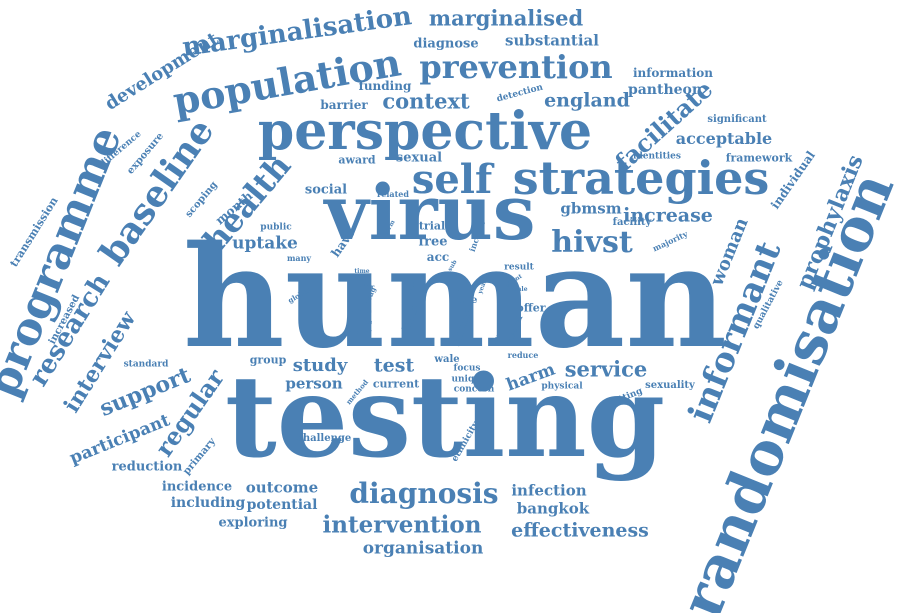 The height and width of the screenshot is (613, 900). What do you see at coordinates (430, 212) in the screenshot?
I see `word-virus: virus` at bounding box center [430, 212].